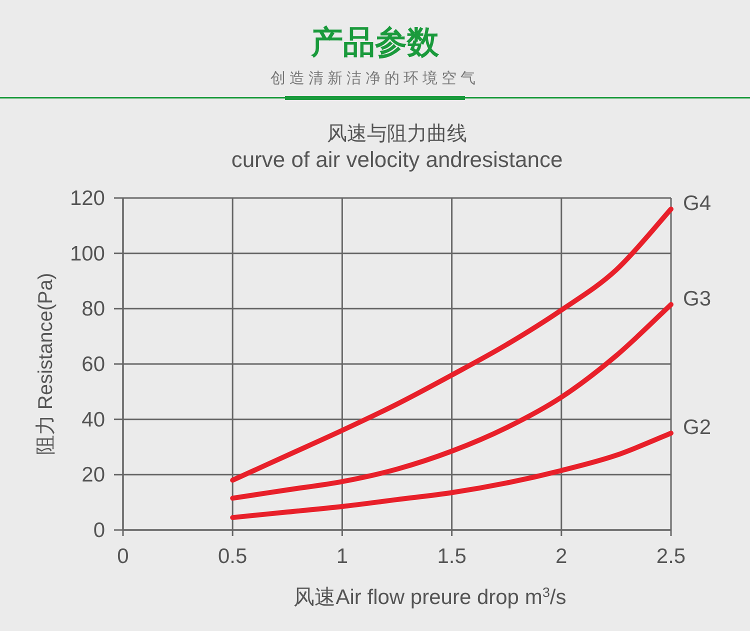 The height and width of the screenshot is (631, 750). What do you see at coordinates (87, 254) in the screenshot?
I see `y-tick-label: 100` at bounding box center [87, 254].